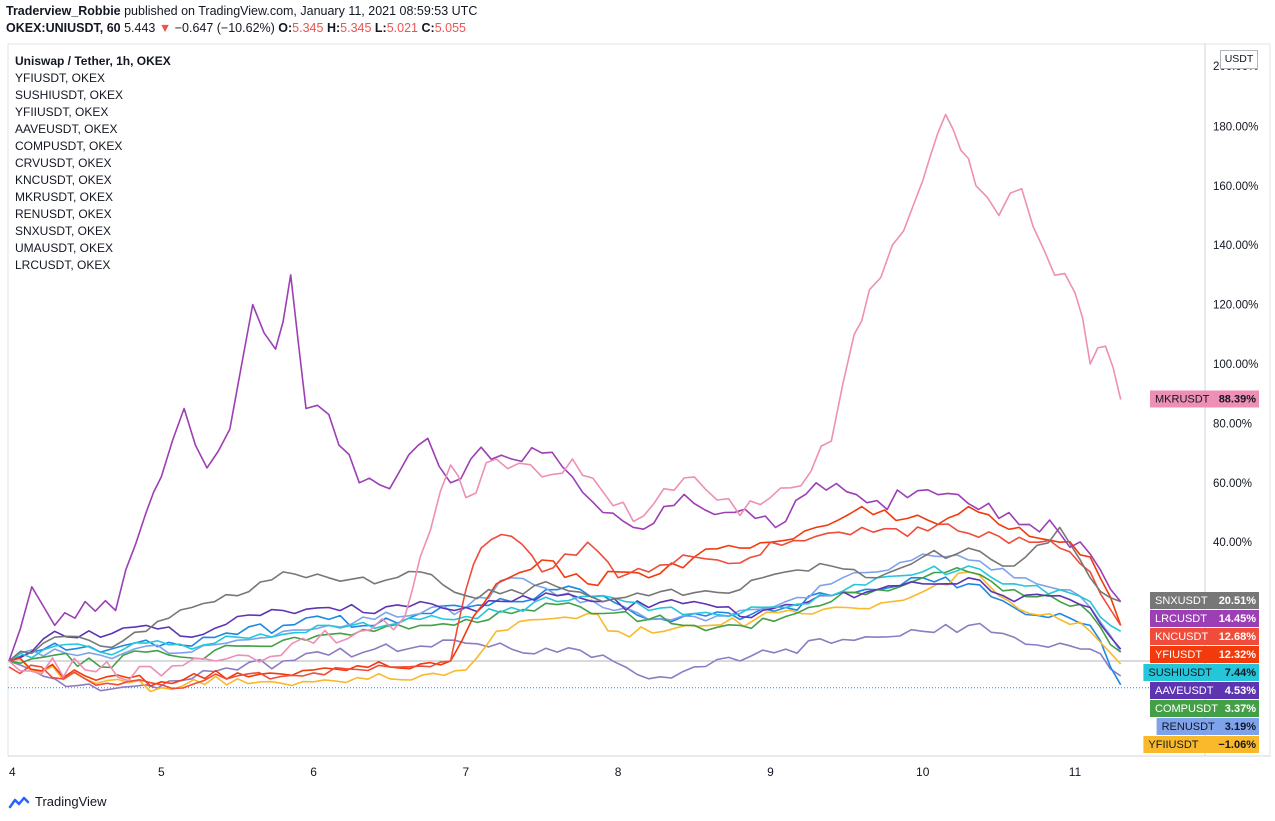  What do you see at coordinates (161, 772) in the screenshot?
I see `x-tick-label: 5` at bounding box center [161, 772].